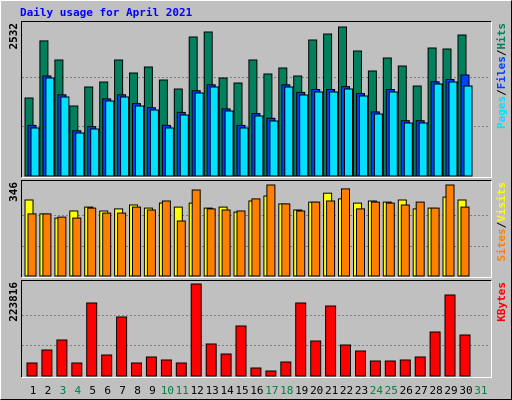 This screenshot has width=512, height=400. I want to click on legend-entry: Files, so click(501, 72).